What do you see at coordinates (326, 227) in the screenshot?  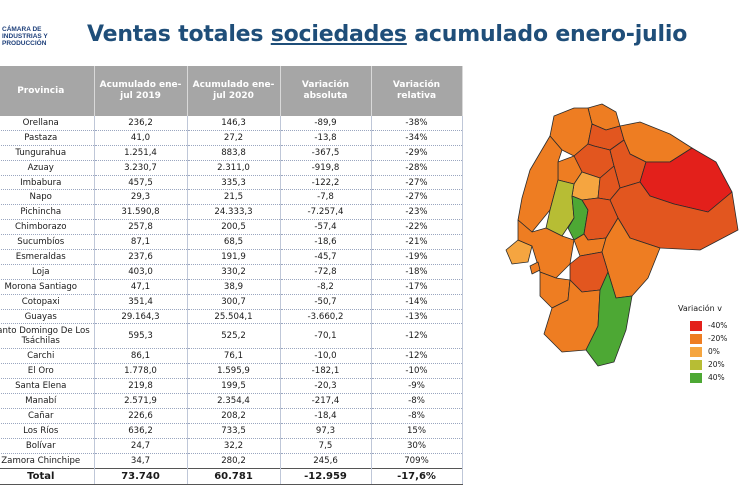 I see `value-cell: -57,4` at bounding box center [326, 227].